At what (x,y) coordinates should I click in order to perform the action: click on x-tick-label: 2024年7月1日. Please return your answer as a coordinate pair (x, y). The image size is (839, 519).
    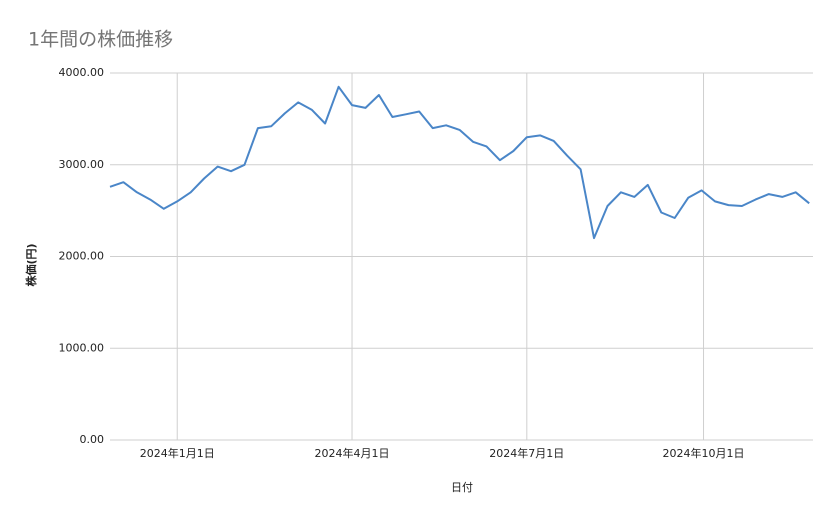
    Looking at the image, I should click on (526, 453).